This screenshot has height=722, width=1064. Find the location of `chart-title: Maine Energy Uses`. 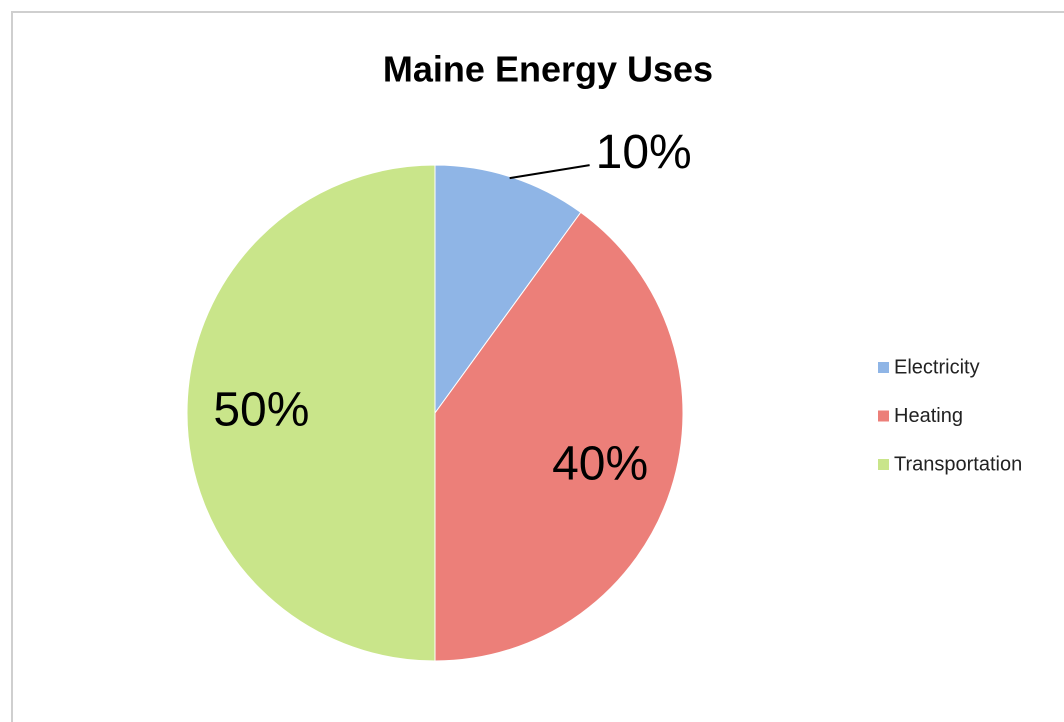

chart-title: Maine Energy Uses is located at coordinates (548, 69).